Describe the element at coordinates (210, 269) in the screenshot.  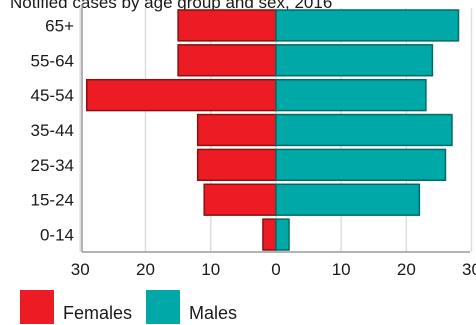
I see `x-tick-label-2: 10` at that location.